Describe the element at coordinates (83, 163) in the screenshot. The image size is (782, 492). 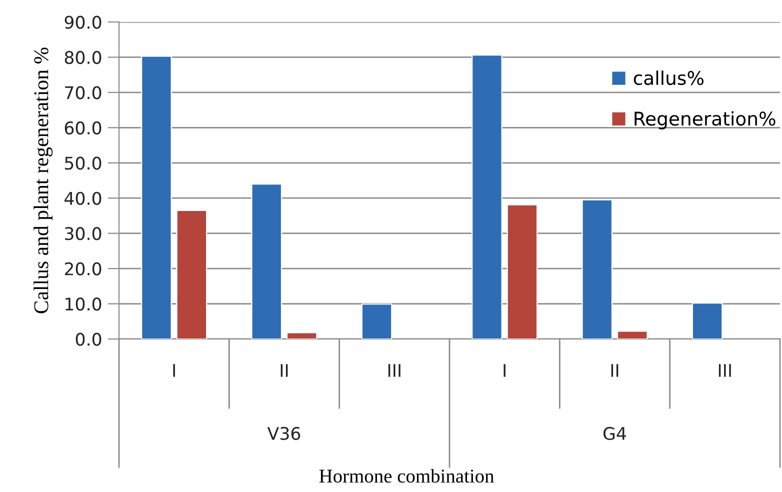
I see `y-tick-label: 50.0` at that location.